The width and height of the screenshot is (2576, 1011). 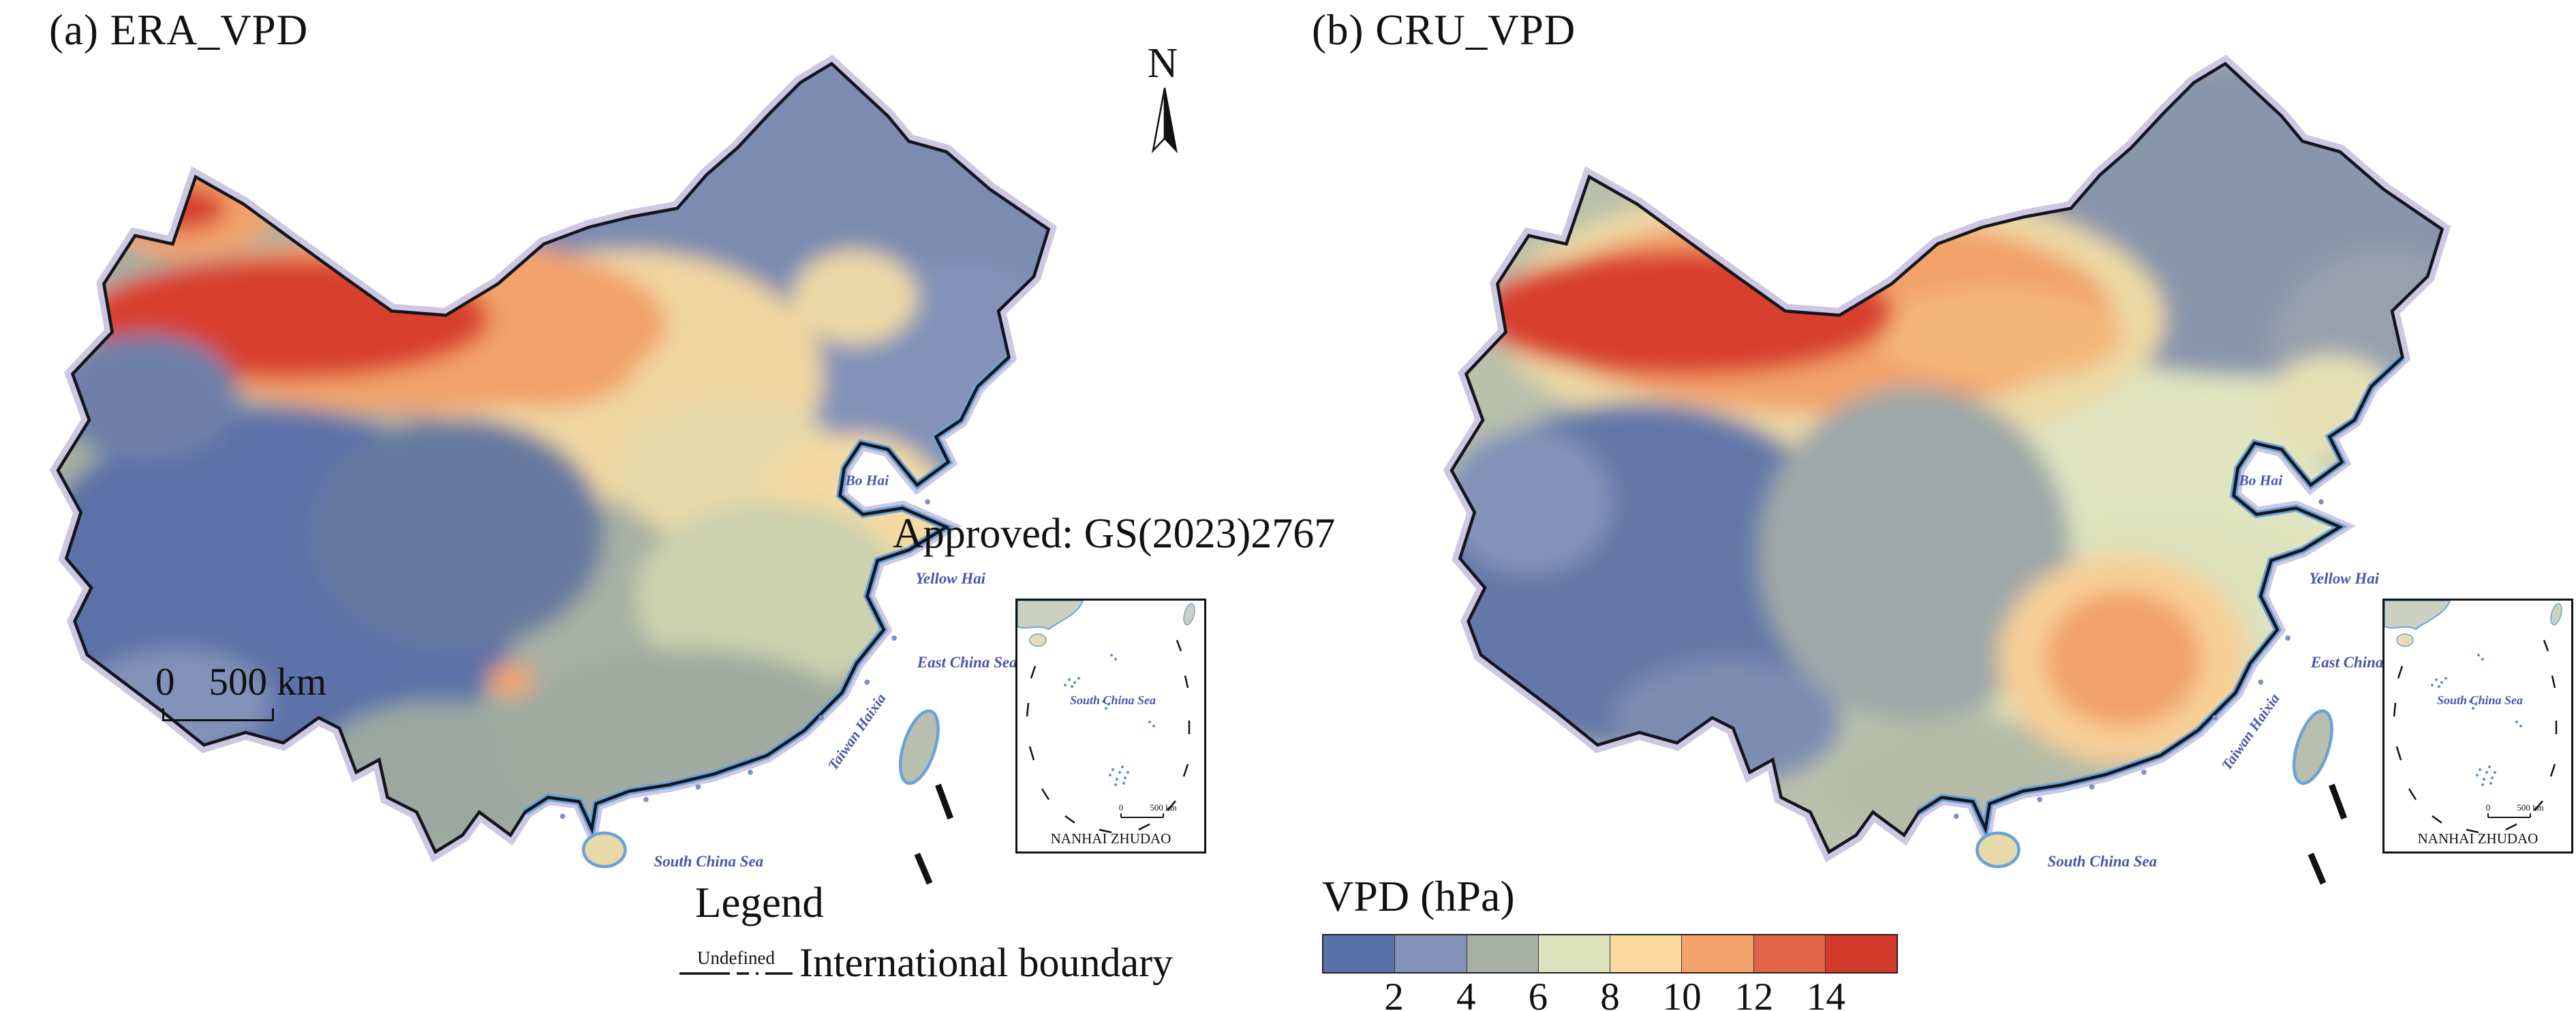 I want to click on legend-undefined-label: Undefined, so click(x=736, y=958).